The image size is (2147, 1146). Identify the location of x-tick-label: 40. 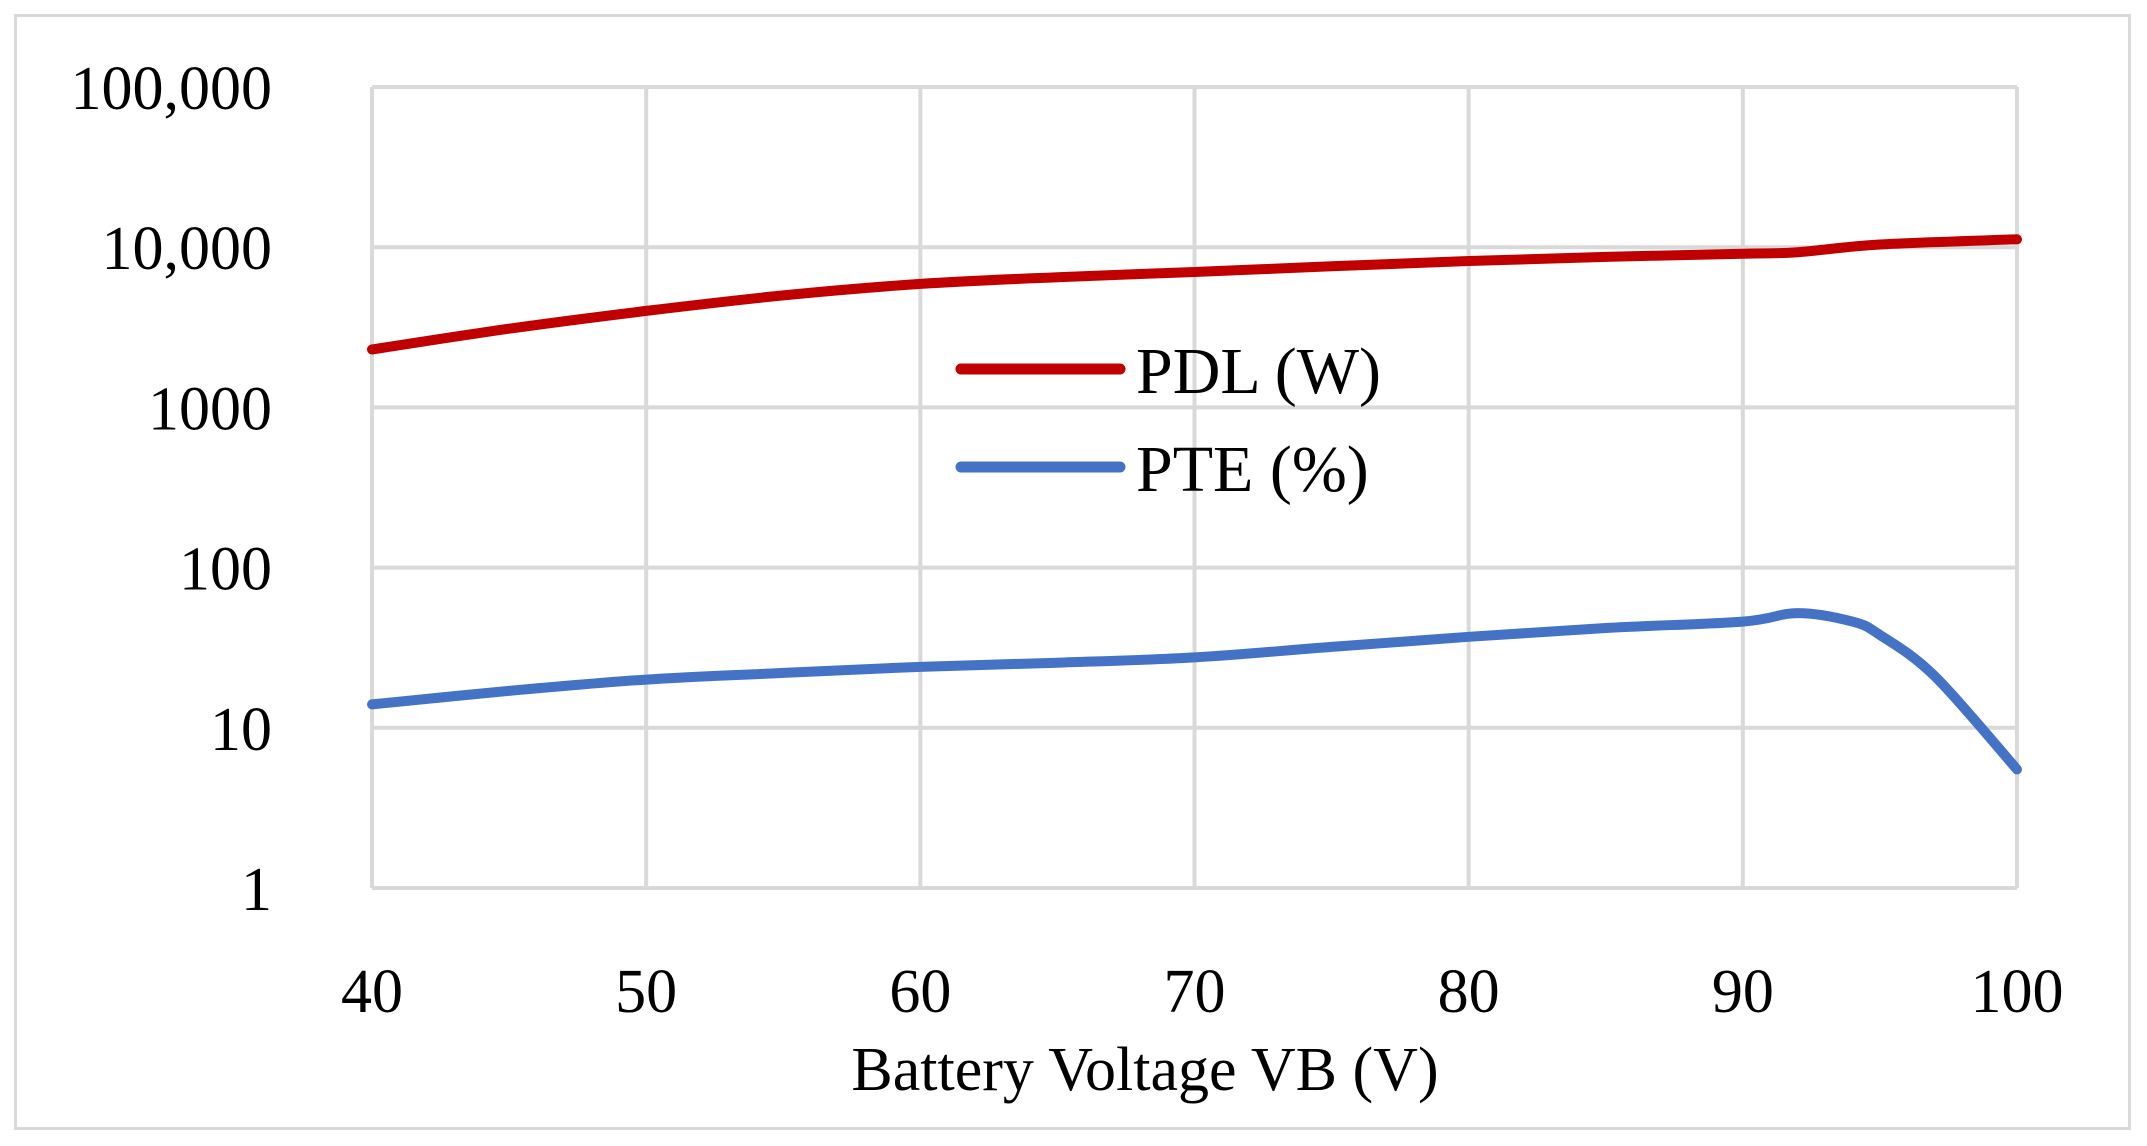
(372, 992).